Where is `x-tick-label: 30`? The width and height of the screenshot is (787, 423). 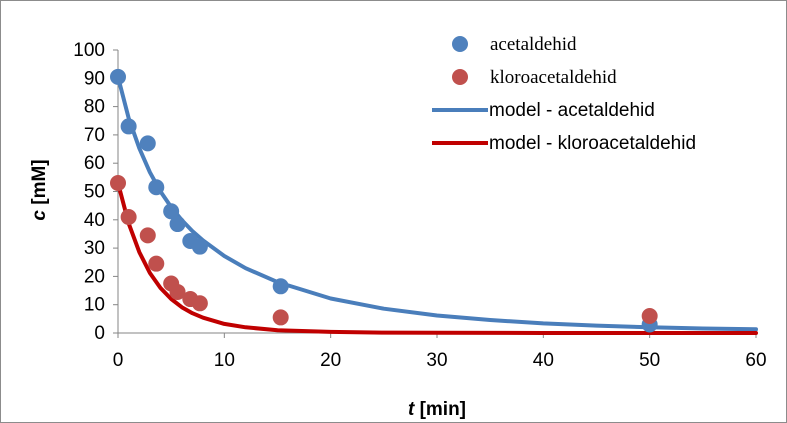 x-tick-label: 30 is located at coordinates (436, 360).